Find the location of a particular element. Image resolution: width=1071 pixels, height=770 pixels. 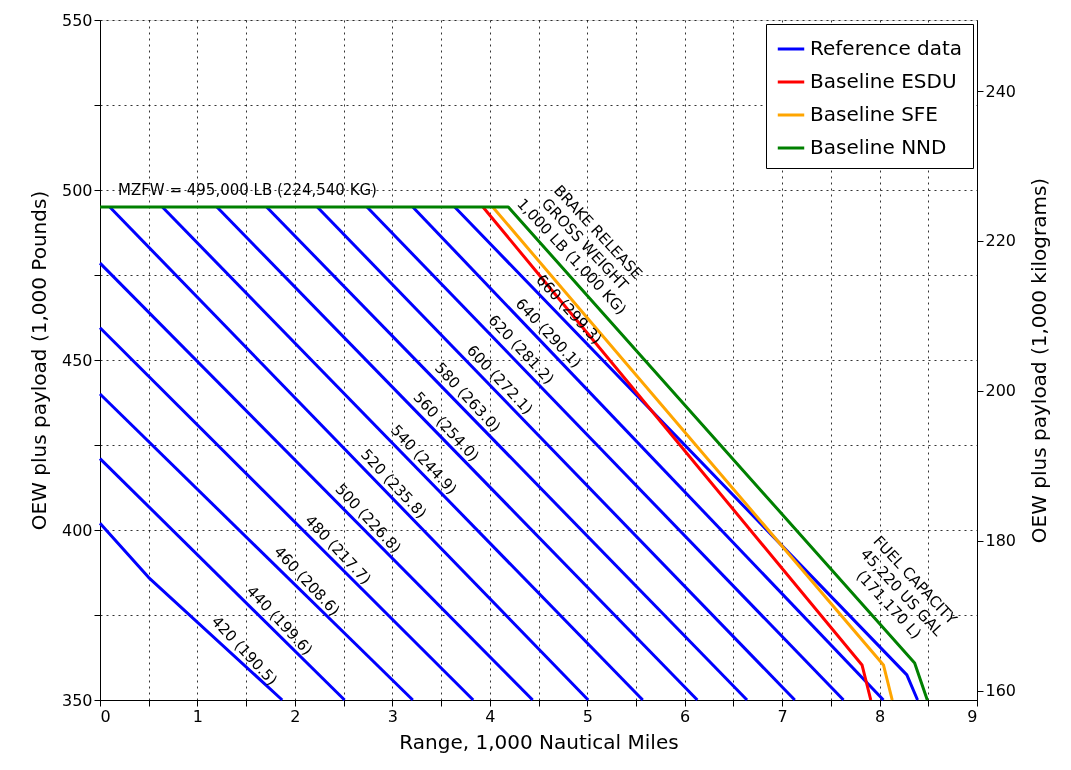

y-tick-label: 400 is located at coordinates (77, 530).